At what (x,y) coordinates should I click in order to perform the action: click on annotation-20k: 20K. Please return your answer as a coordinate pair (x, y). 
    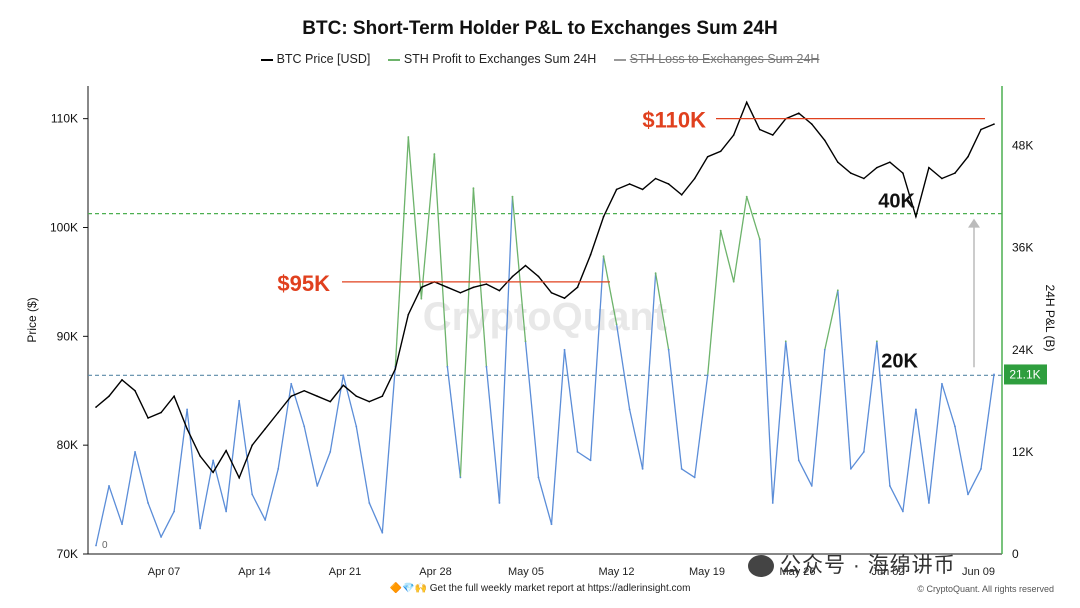
    Looking at the image, I should click on (899, 361).